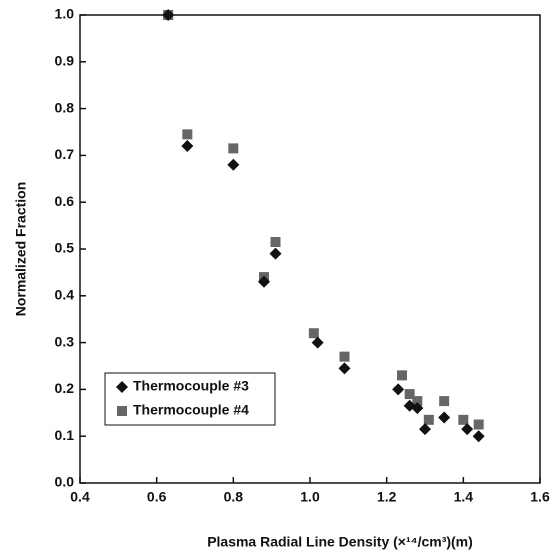 This screenshot has width=560, height=555. Describe the element at coordinates (234, 497) in the screenshot. I see `x-tick-label: 0.8` at that location.